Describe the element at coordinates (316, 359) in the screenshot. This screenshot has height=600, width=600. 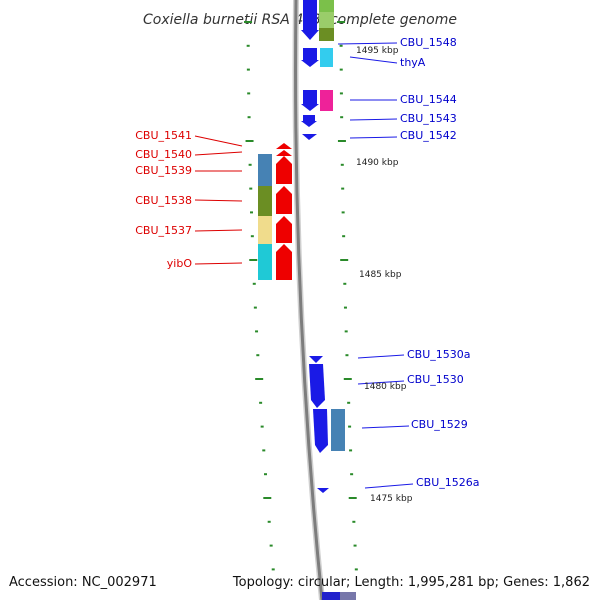
I see `gene-arrow-cbu1530a` at that location.